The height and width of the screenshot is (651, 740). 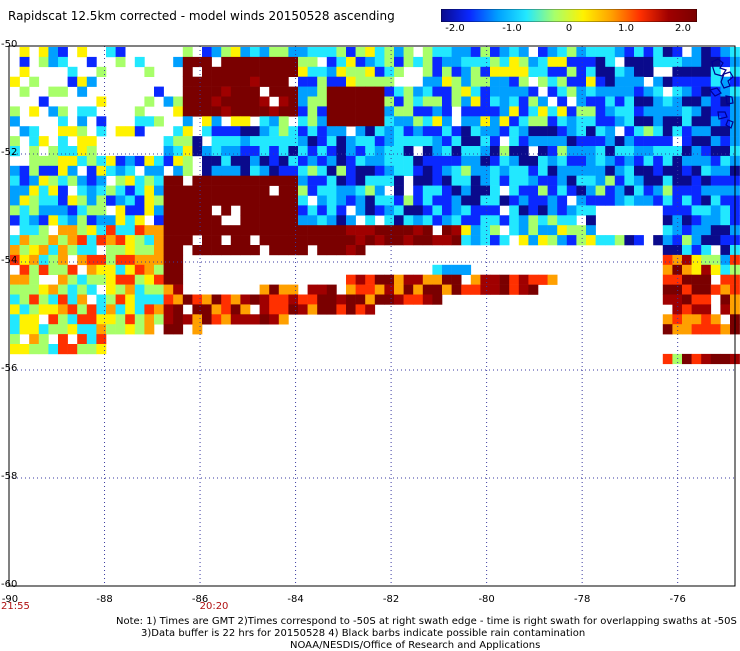 I want to click on latitude-label: -50, so click(x=9, y=44).